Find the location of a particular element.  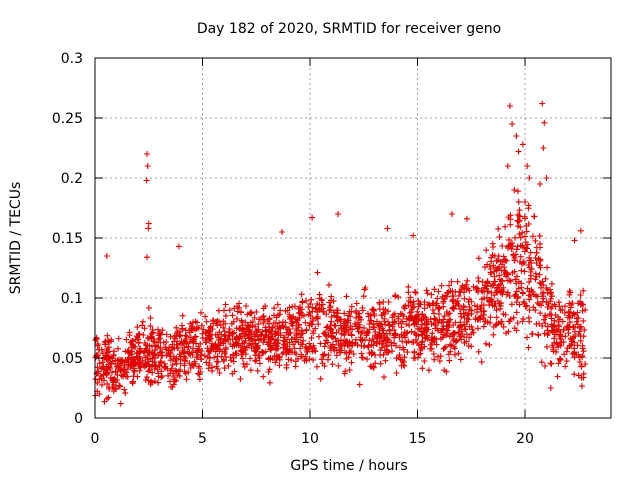

x-tick-label: 15 is located at coordinates (418, 439).